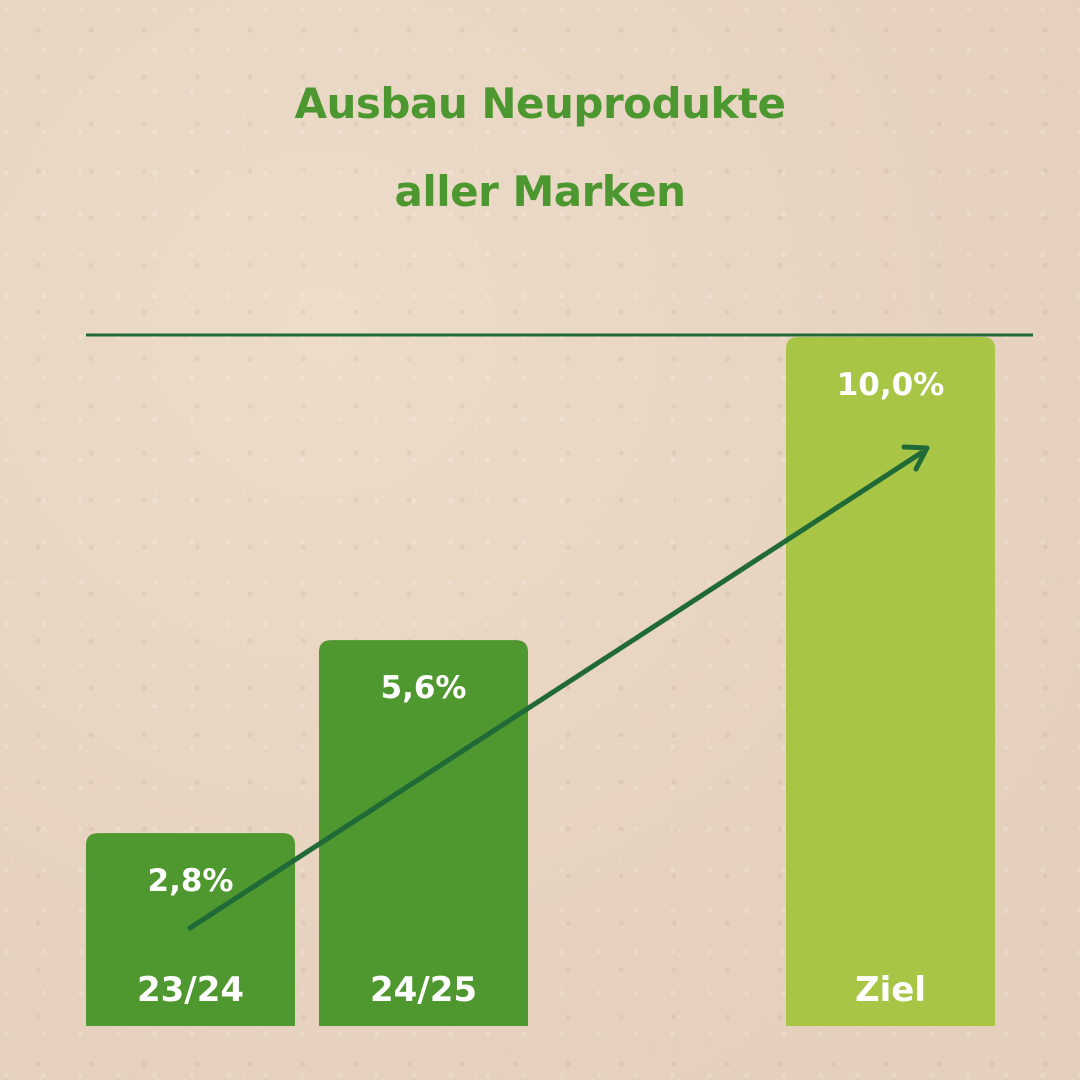  Describe the element at coordinates (540, 191) in the screenshot. I see `chart-title-line-2: aller Marken` at that location.